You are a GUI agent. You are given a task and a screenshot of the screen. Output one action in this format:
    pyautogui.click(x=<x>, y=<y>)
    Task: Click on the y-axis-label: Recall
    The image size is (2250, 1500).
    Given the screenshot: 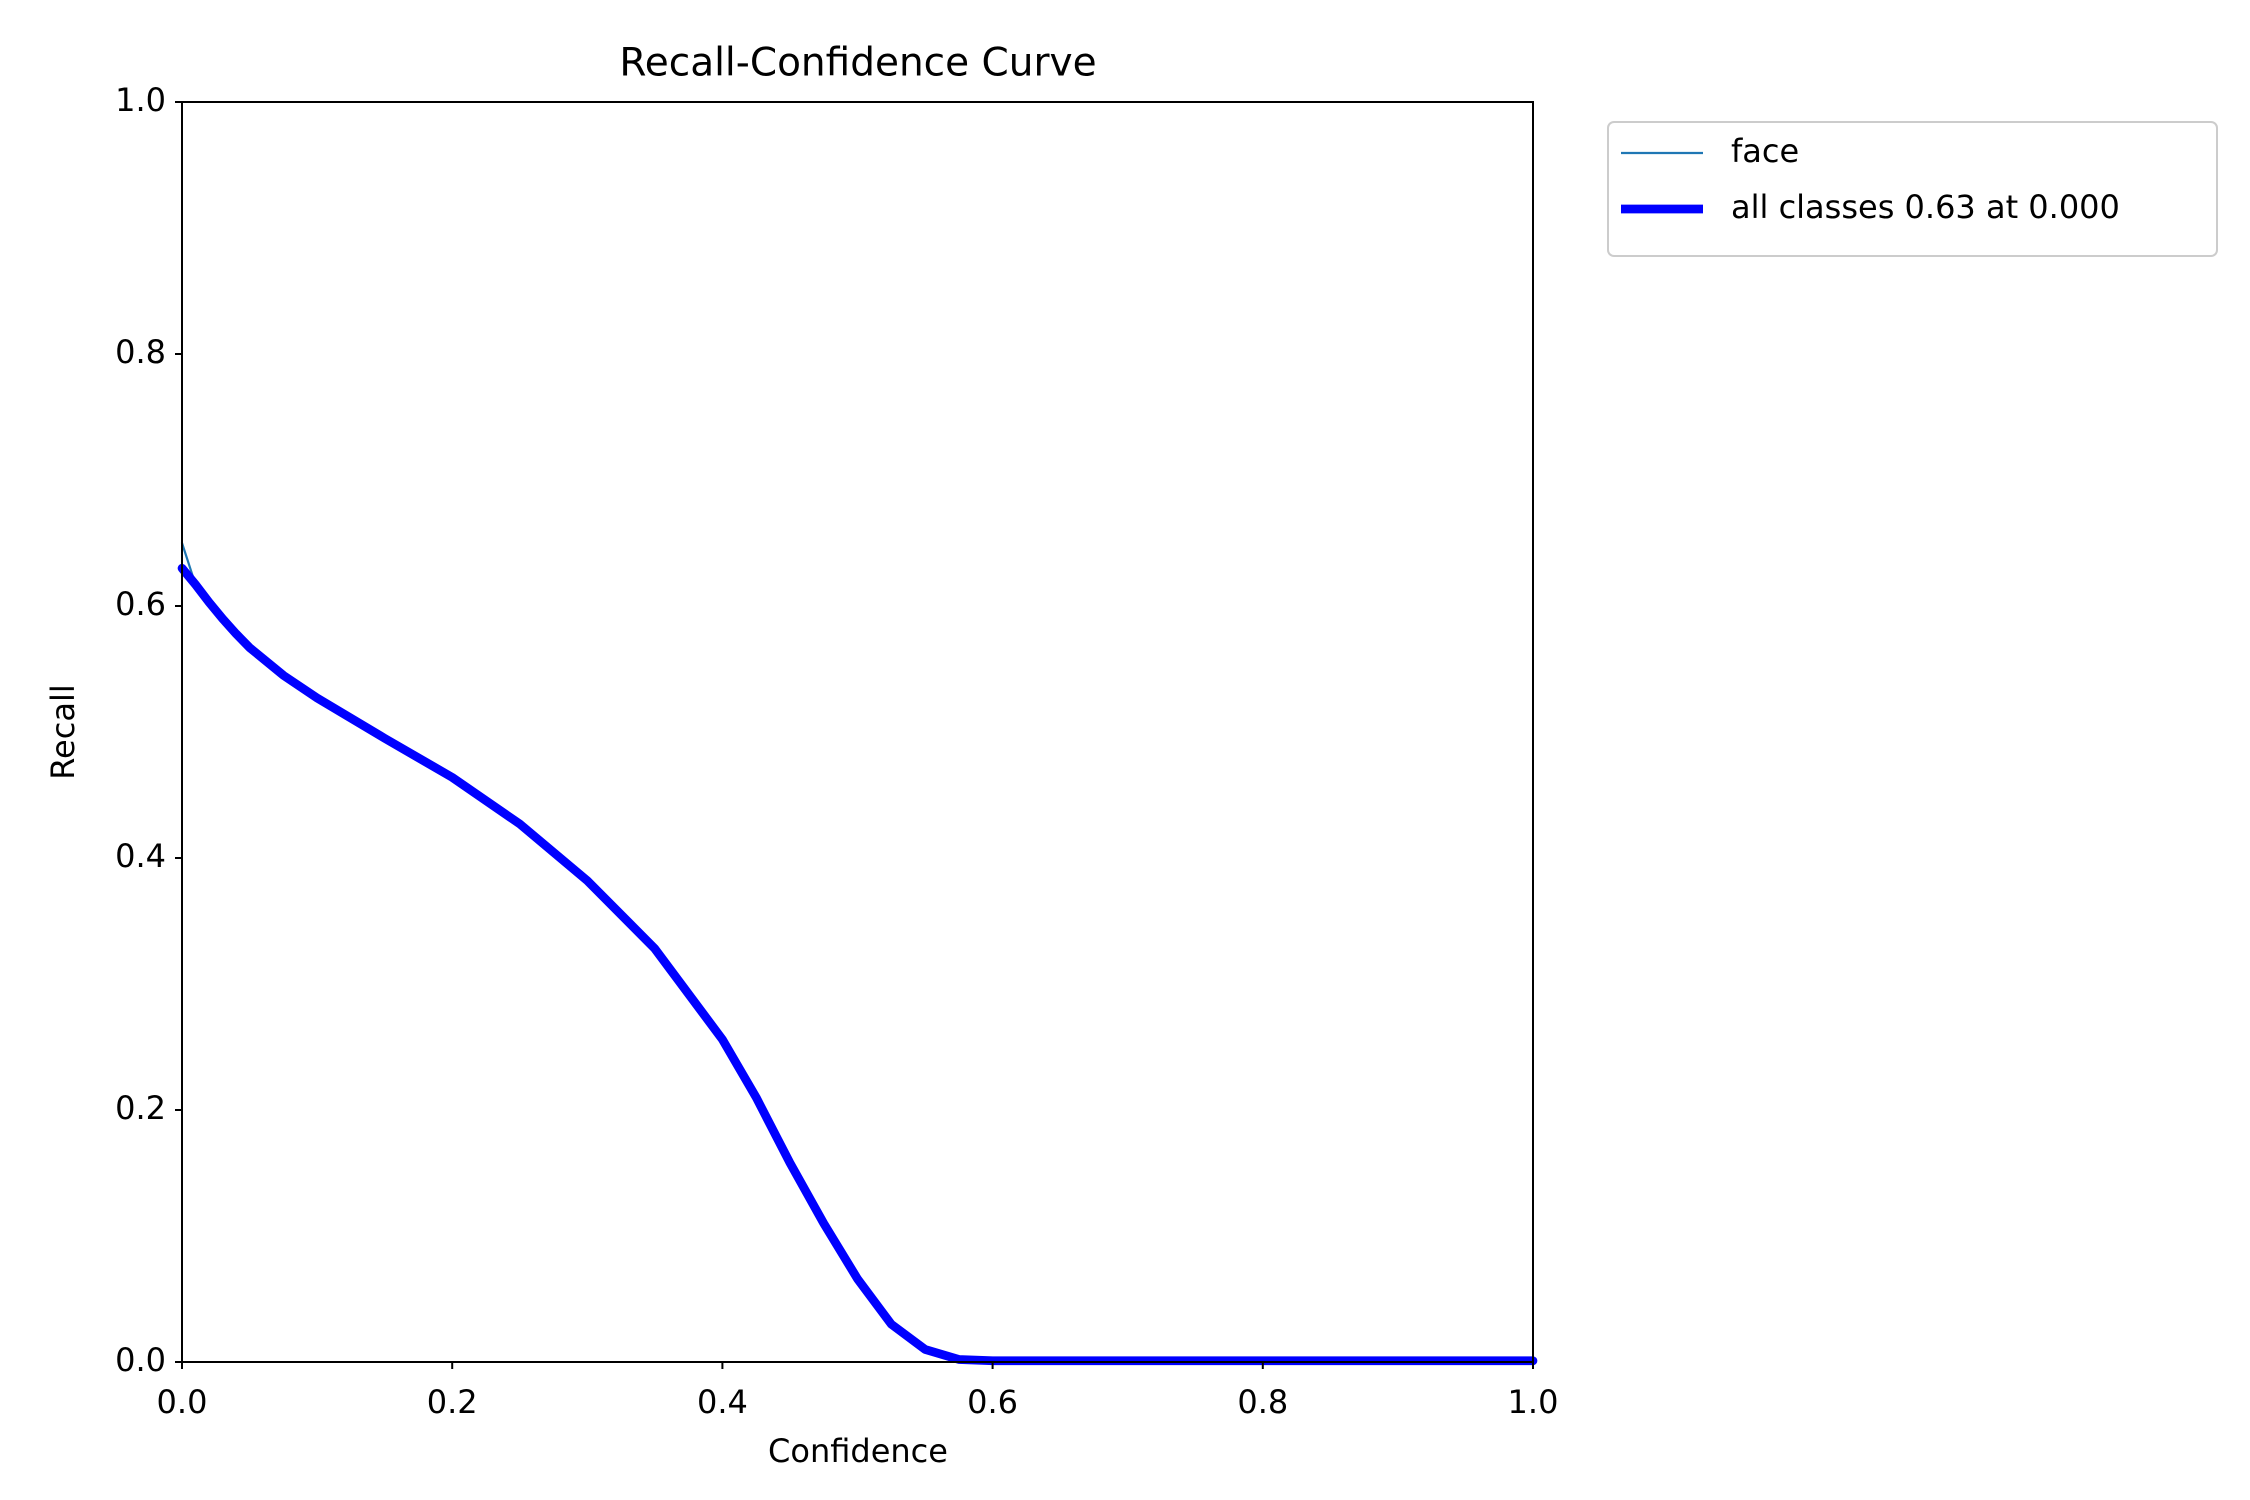 What is the action you would take?
    pyautogui.click(x=63, y=731)
    